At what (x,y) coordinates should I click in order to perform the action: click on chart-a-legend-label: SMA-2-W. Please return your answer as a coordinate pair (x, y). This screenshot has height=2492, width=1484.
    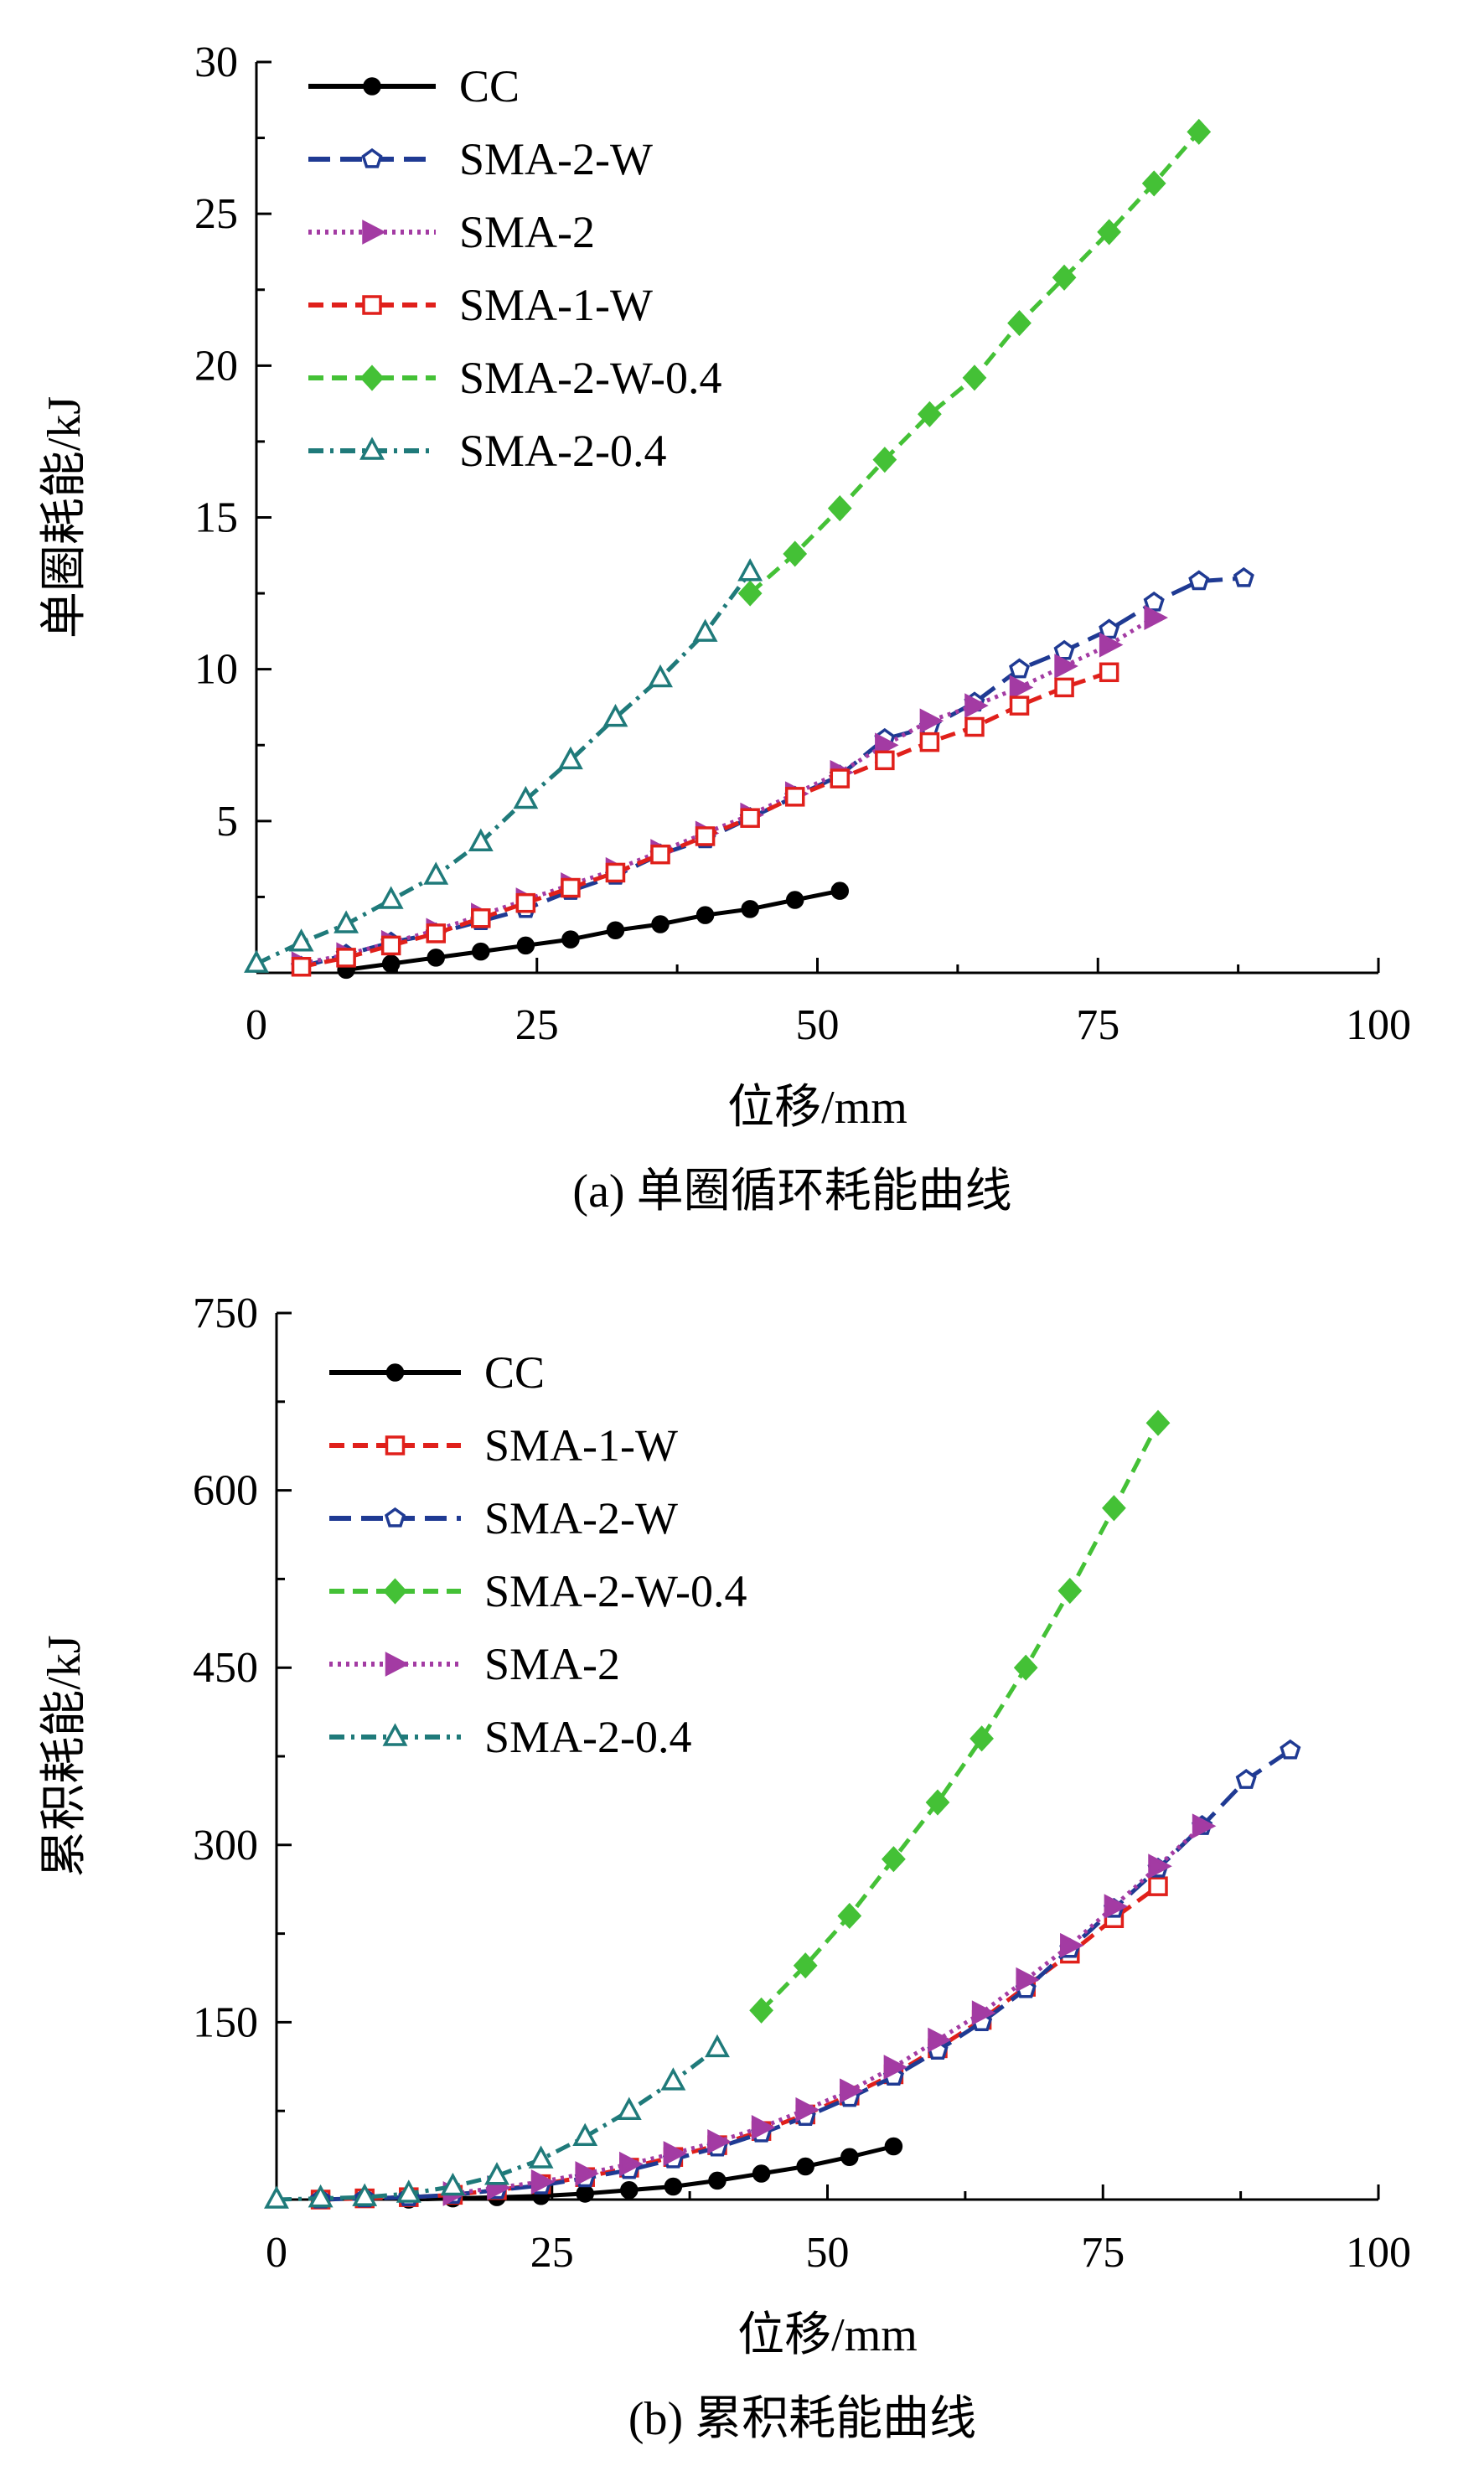
    Looking at the image, I should click on (556, 159).